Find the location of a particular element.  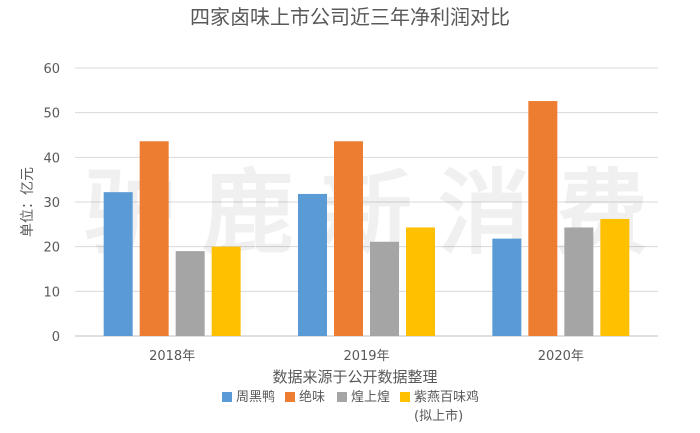

y-tick-label: 50 is located at coordinates (51, 114).